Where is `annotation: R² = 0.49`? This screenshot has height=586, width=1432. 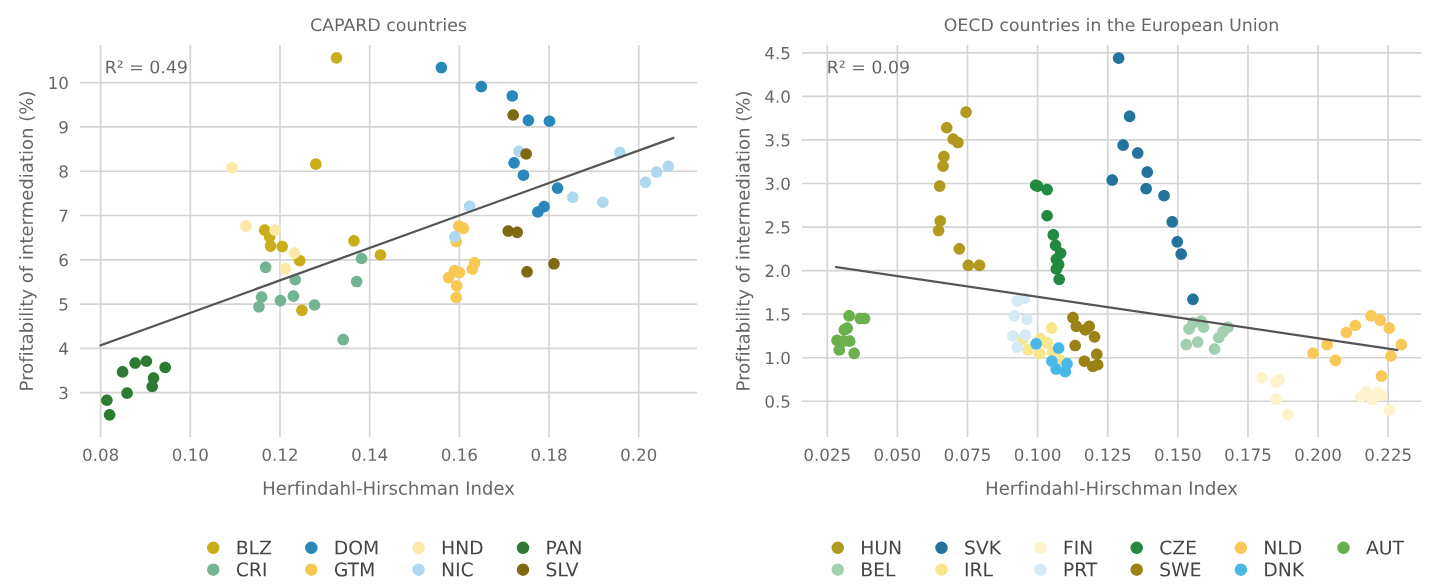
annotation: R² = 0.49 is located at coordinates (146, 67).